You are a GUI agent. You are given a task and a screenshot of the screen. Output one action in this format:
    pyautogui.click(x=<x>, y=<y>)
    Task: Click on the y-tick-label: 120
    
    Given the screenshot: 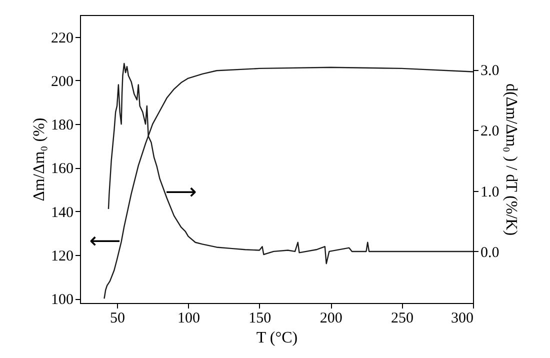 What is the action you would take?
    pyautogui.click(x=62, y=256)
    